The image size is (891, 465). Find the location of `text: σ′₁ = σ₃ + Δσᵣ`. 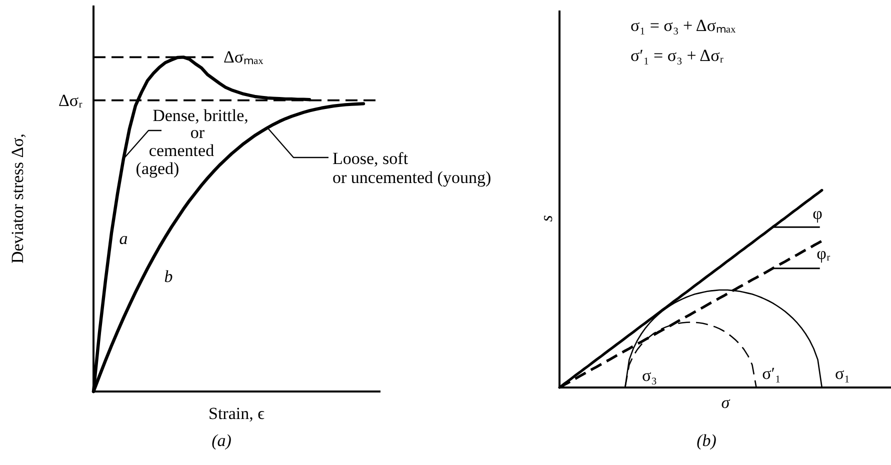

text: σ′₁ = σ₃ + Δσᵣ is located at coordinates (677, 55).